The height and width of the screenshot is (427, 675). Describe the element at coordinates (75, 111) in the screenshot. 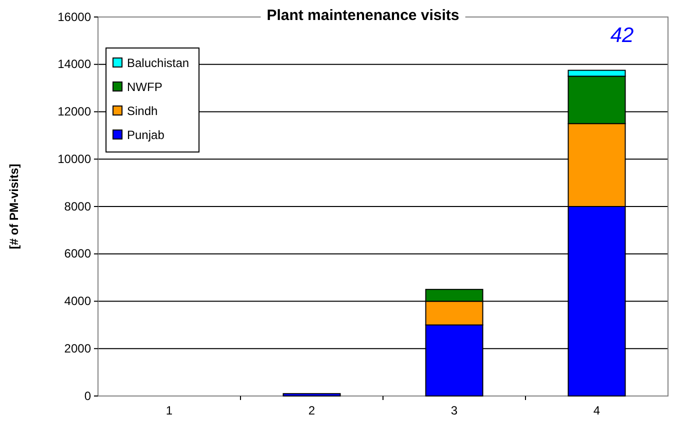

I see `y-tick-label: 12000` at that location.